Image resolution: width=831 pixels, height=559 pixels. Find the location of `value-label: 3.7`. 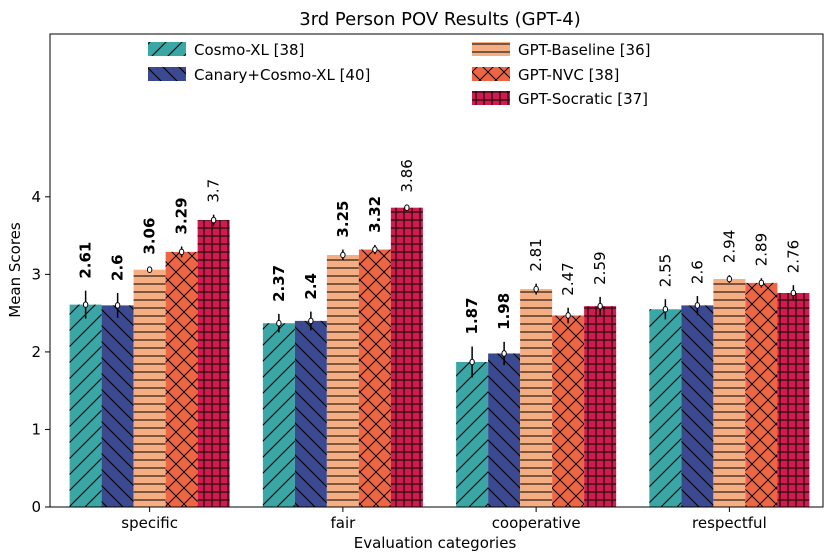

value-label: 3.7 is located at coordinates (214, 191).